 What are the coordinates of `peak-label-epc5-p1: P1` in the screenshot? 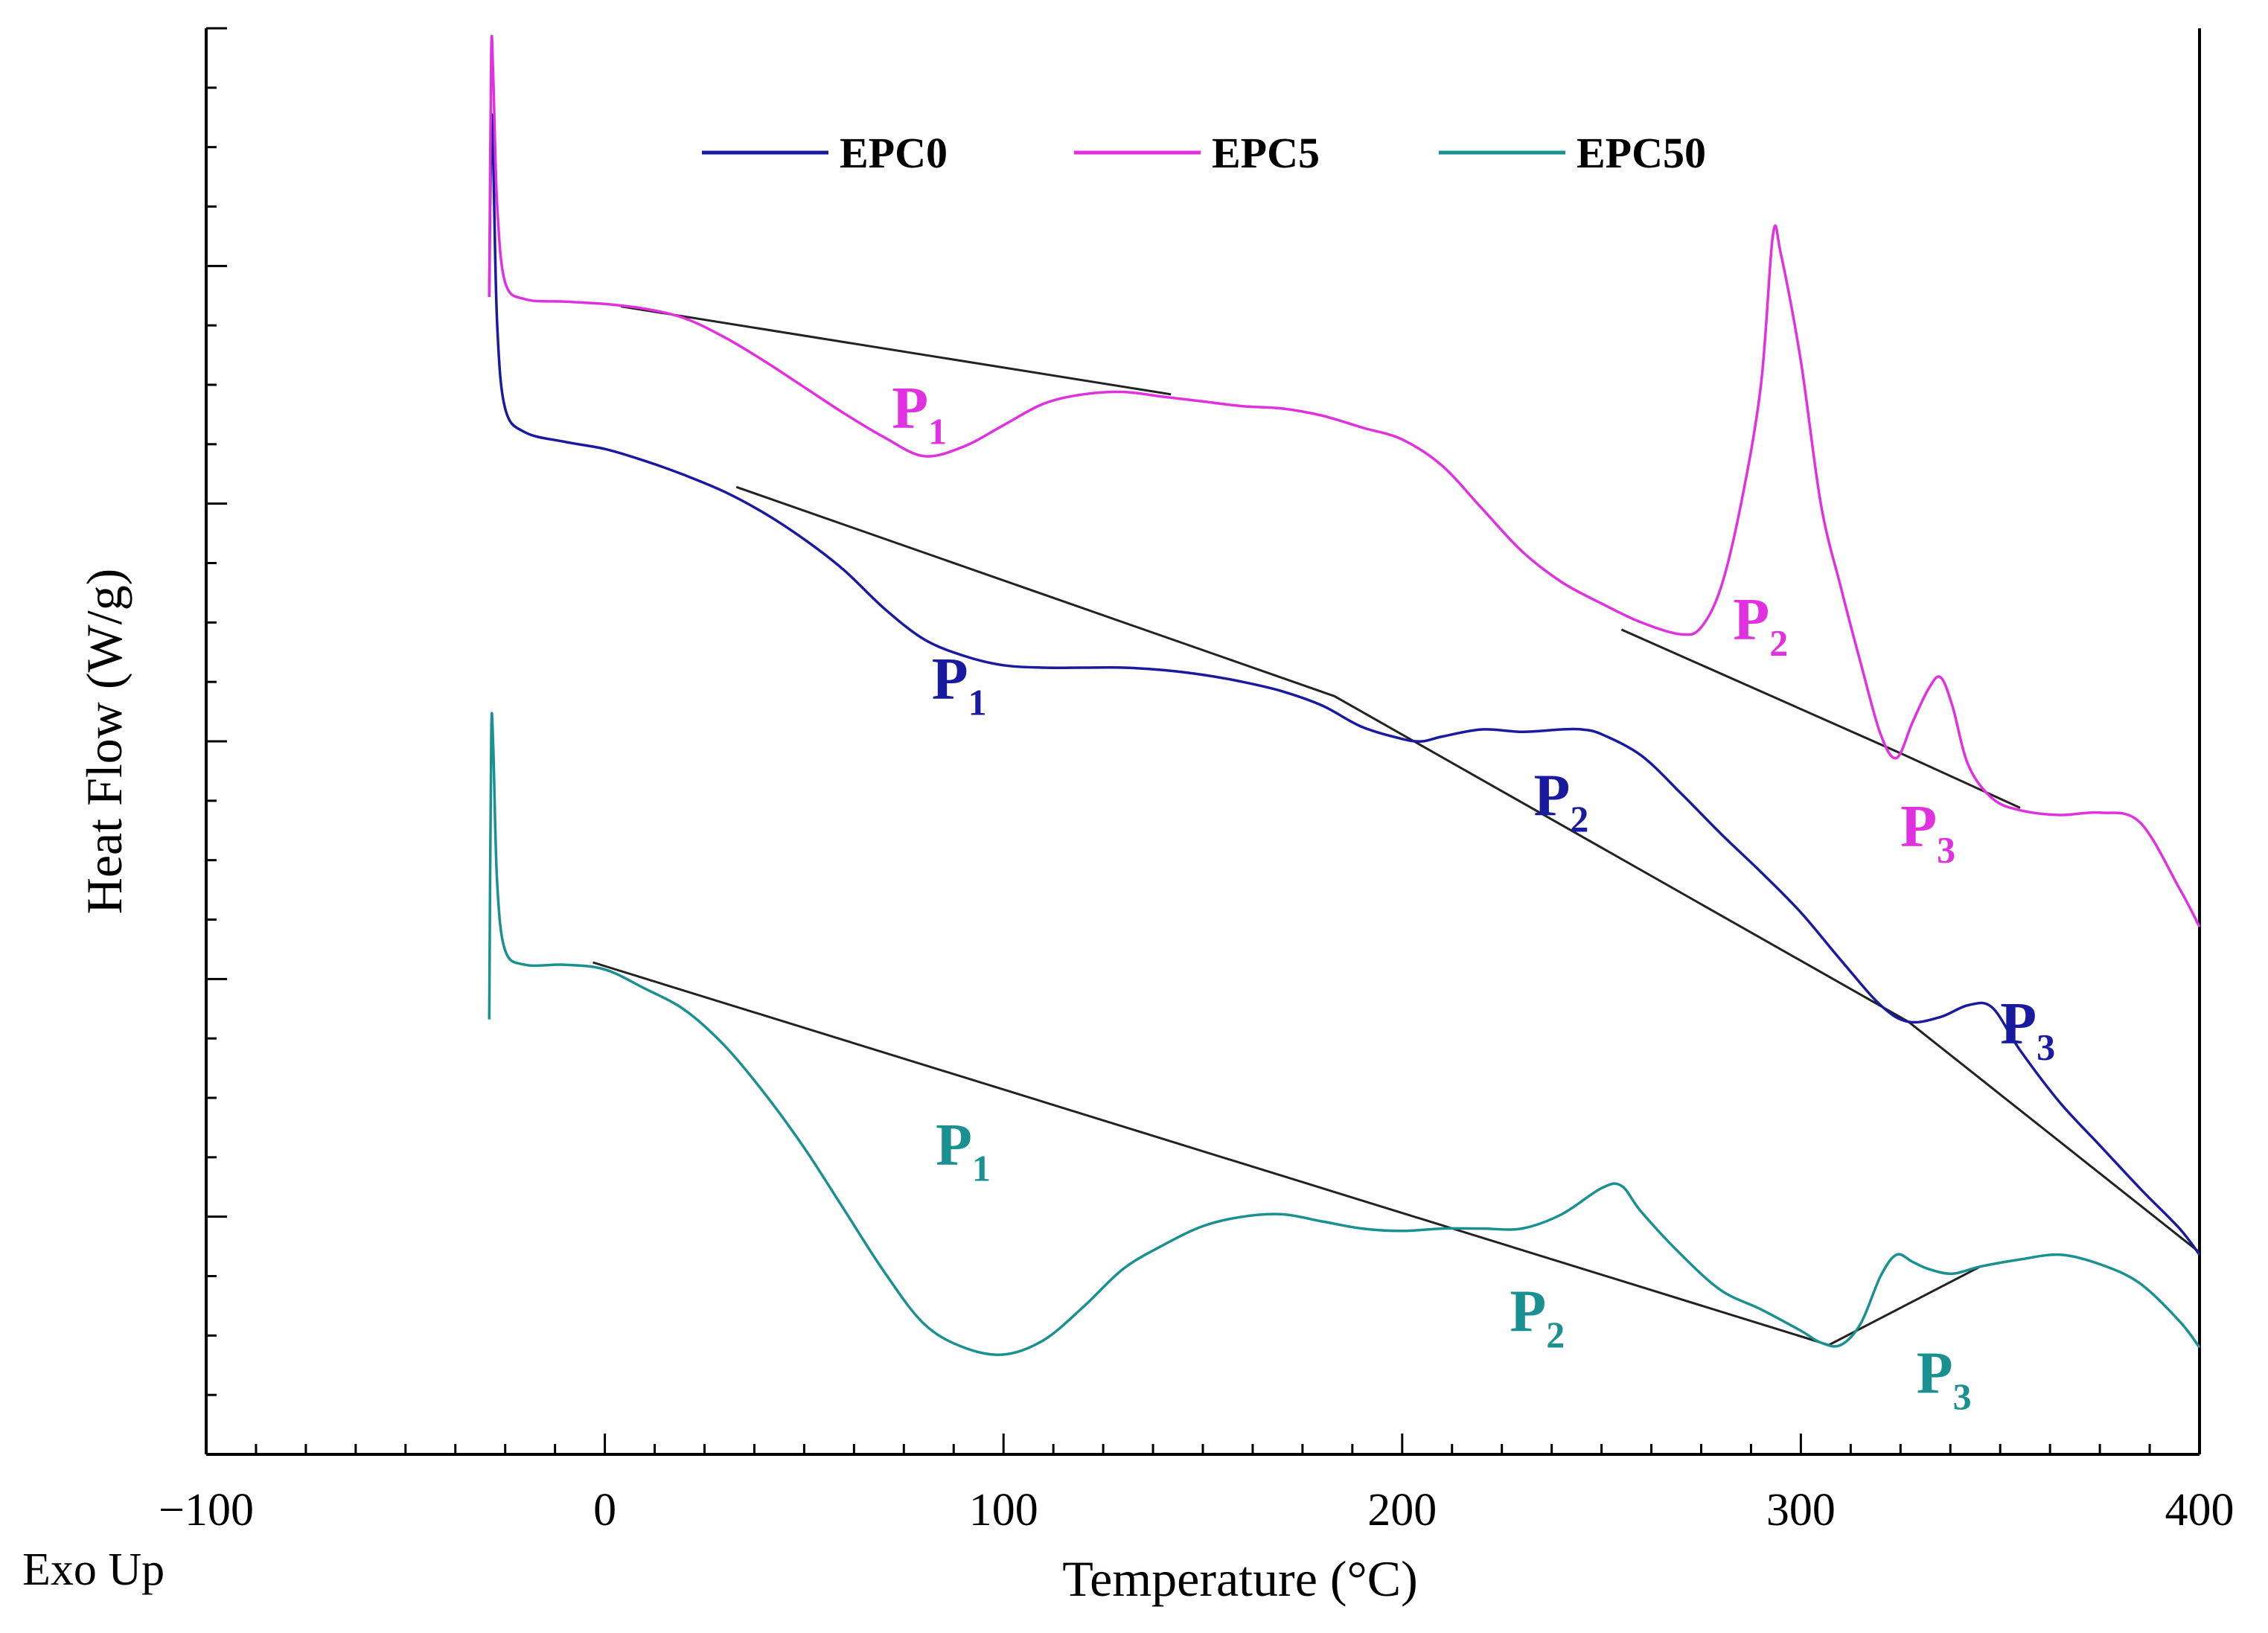 It's located at (919, 414).